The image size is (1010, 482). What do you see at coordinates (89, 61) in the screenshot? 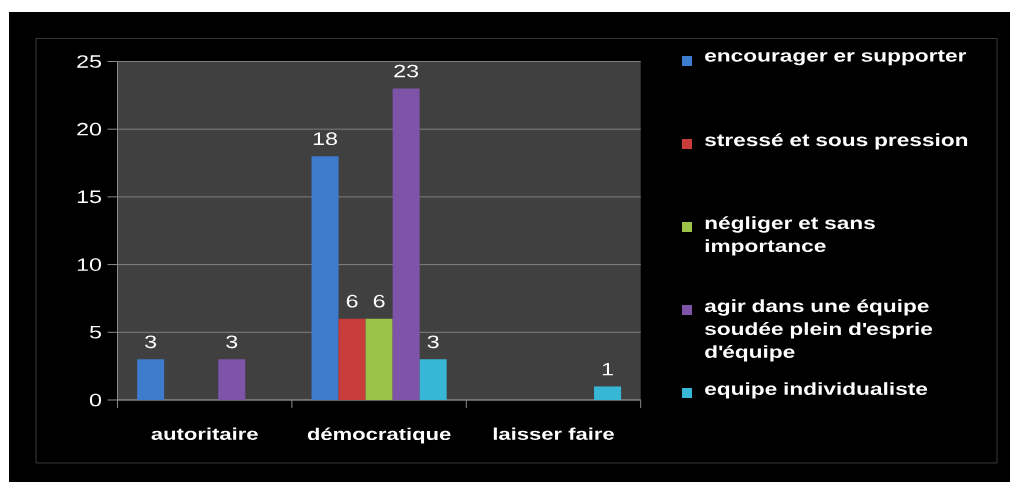
I see `y-tick-label: 25` at bounding box center [89, 61].